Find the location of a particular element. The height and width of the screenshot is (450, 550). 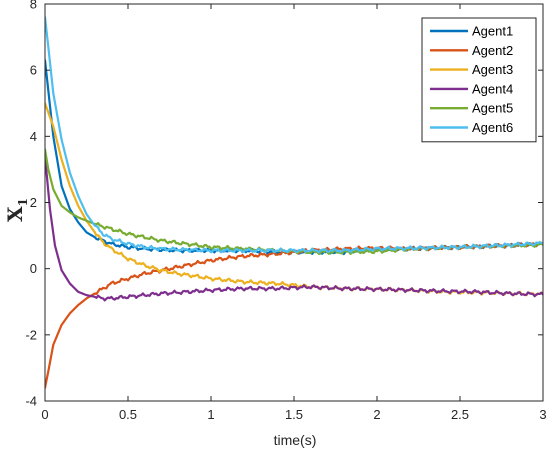

svg-text: X1 is located at coordinates (16, 210).